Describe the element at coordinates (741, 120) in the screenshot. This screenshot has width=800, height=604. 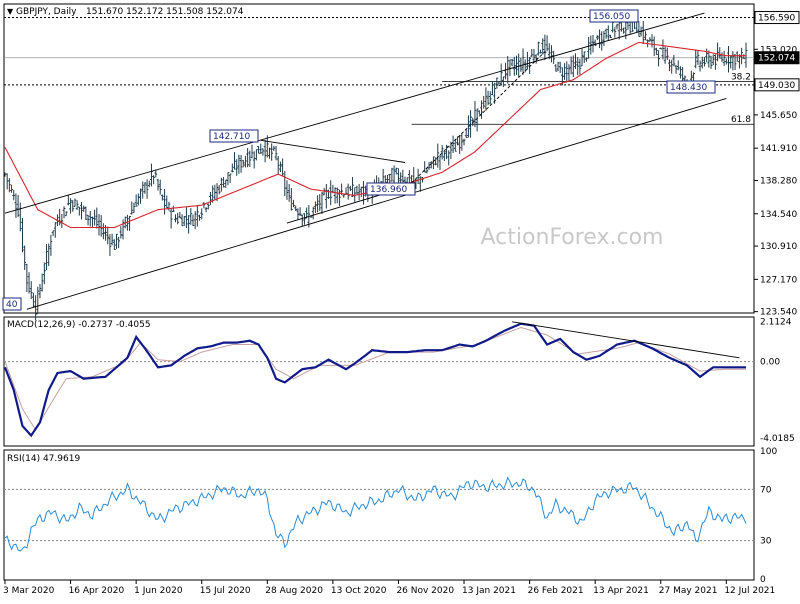
I see `fib-label: 61.8` at that location.